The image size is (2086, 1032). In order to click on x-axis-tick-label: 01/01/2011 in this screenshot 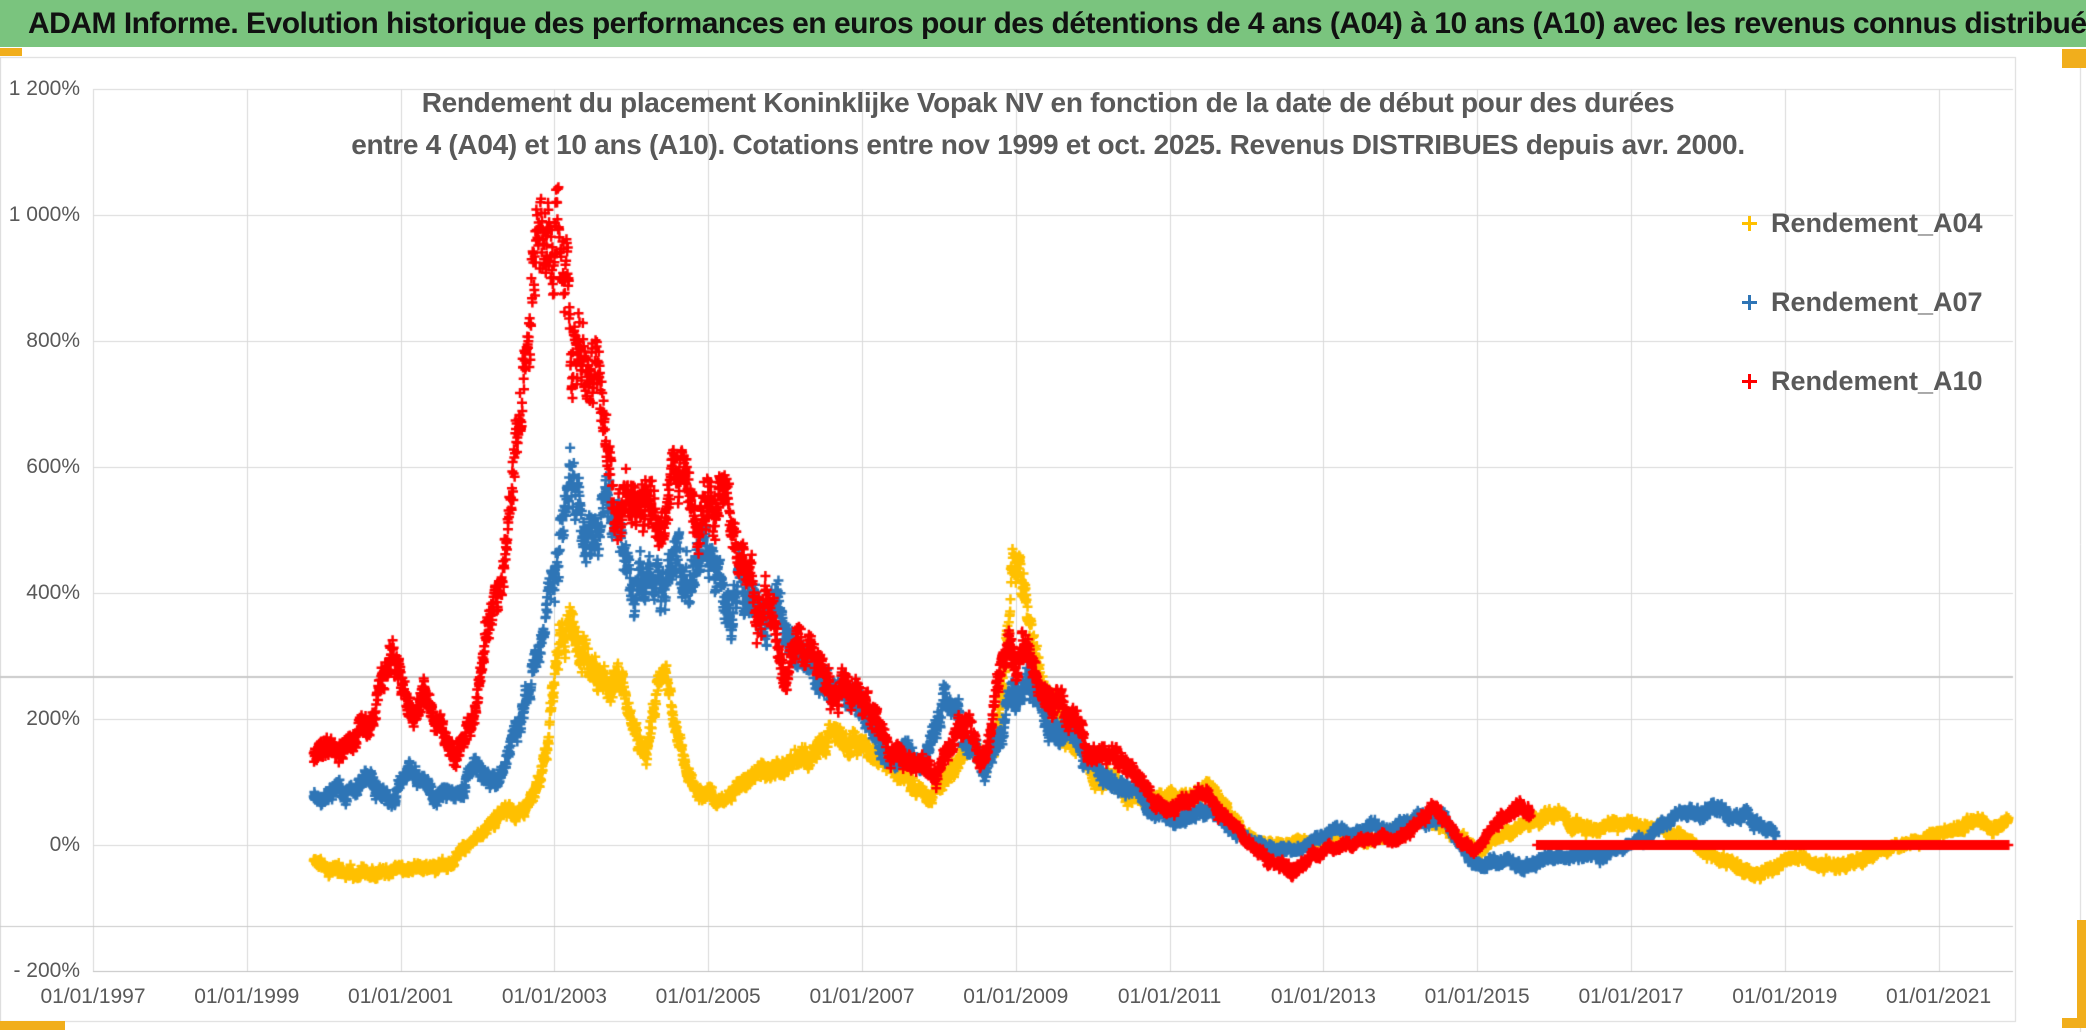, I will do `click(1169, 996)`.